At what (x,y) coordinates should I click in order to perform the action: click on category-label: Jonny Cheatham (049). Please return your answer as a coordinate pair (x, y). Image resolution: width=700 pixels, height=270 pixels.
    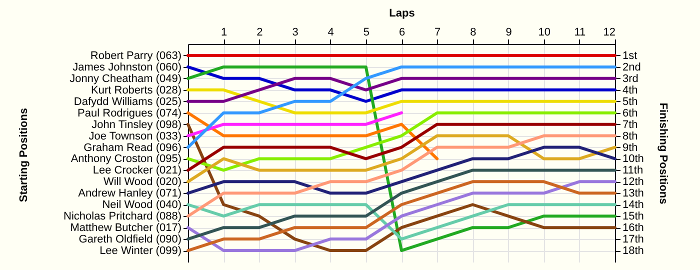
    Looking at the image, I should click on (126, 78).